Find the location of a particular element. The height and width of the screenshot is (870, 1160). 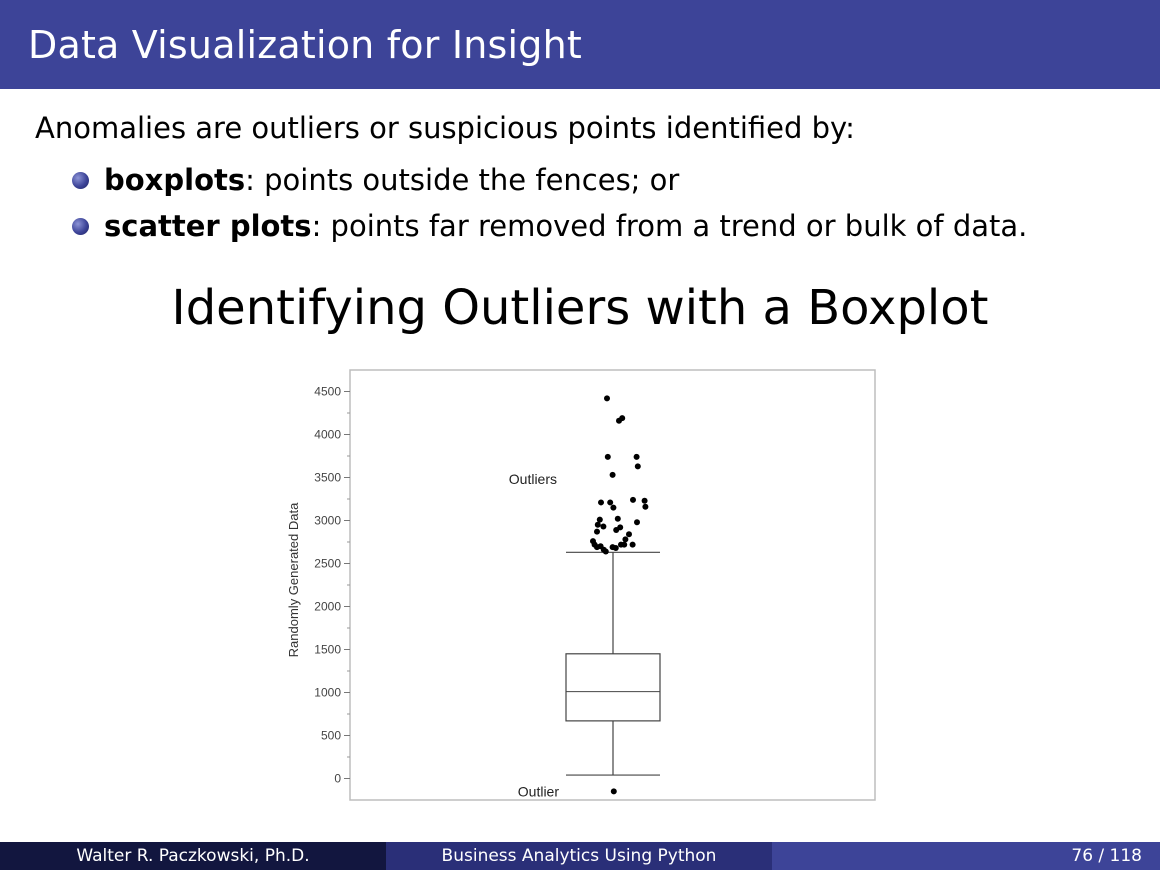

y-tick-label: 0 is located at coordinates (337, 779).